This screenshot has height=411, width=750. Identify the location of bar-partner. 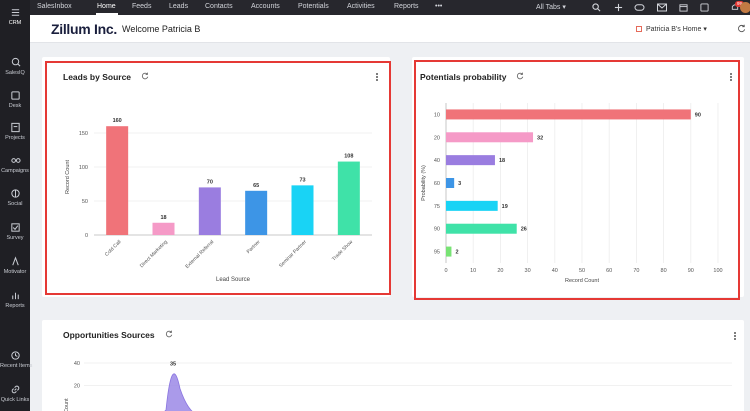
(256, 212).